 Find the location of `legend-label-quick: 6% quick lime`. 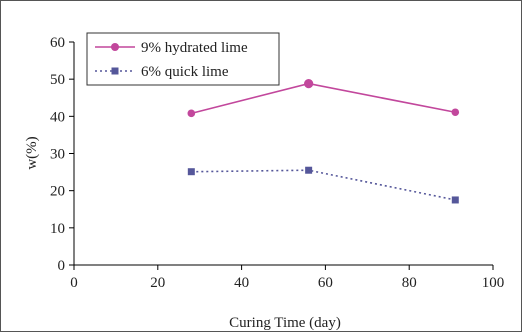

legend-label-quick: 6% quick lime is located at coordinates (185, 72).